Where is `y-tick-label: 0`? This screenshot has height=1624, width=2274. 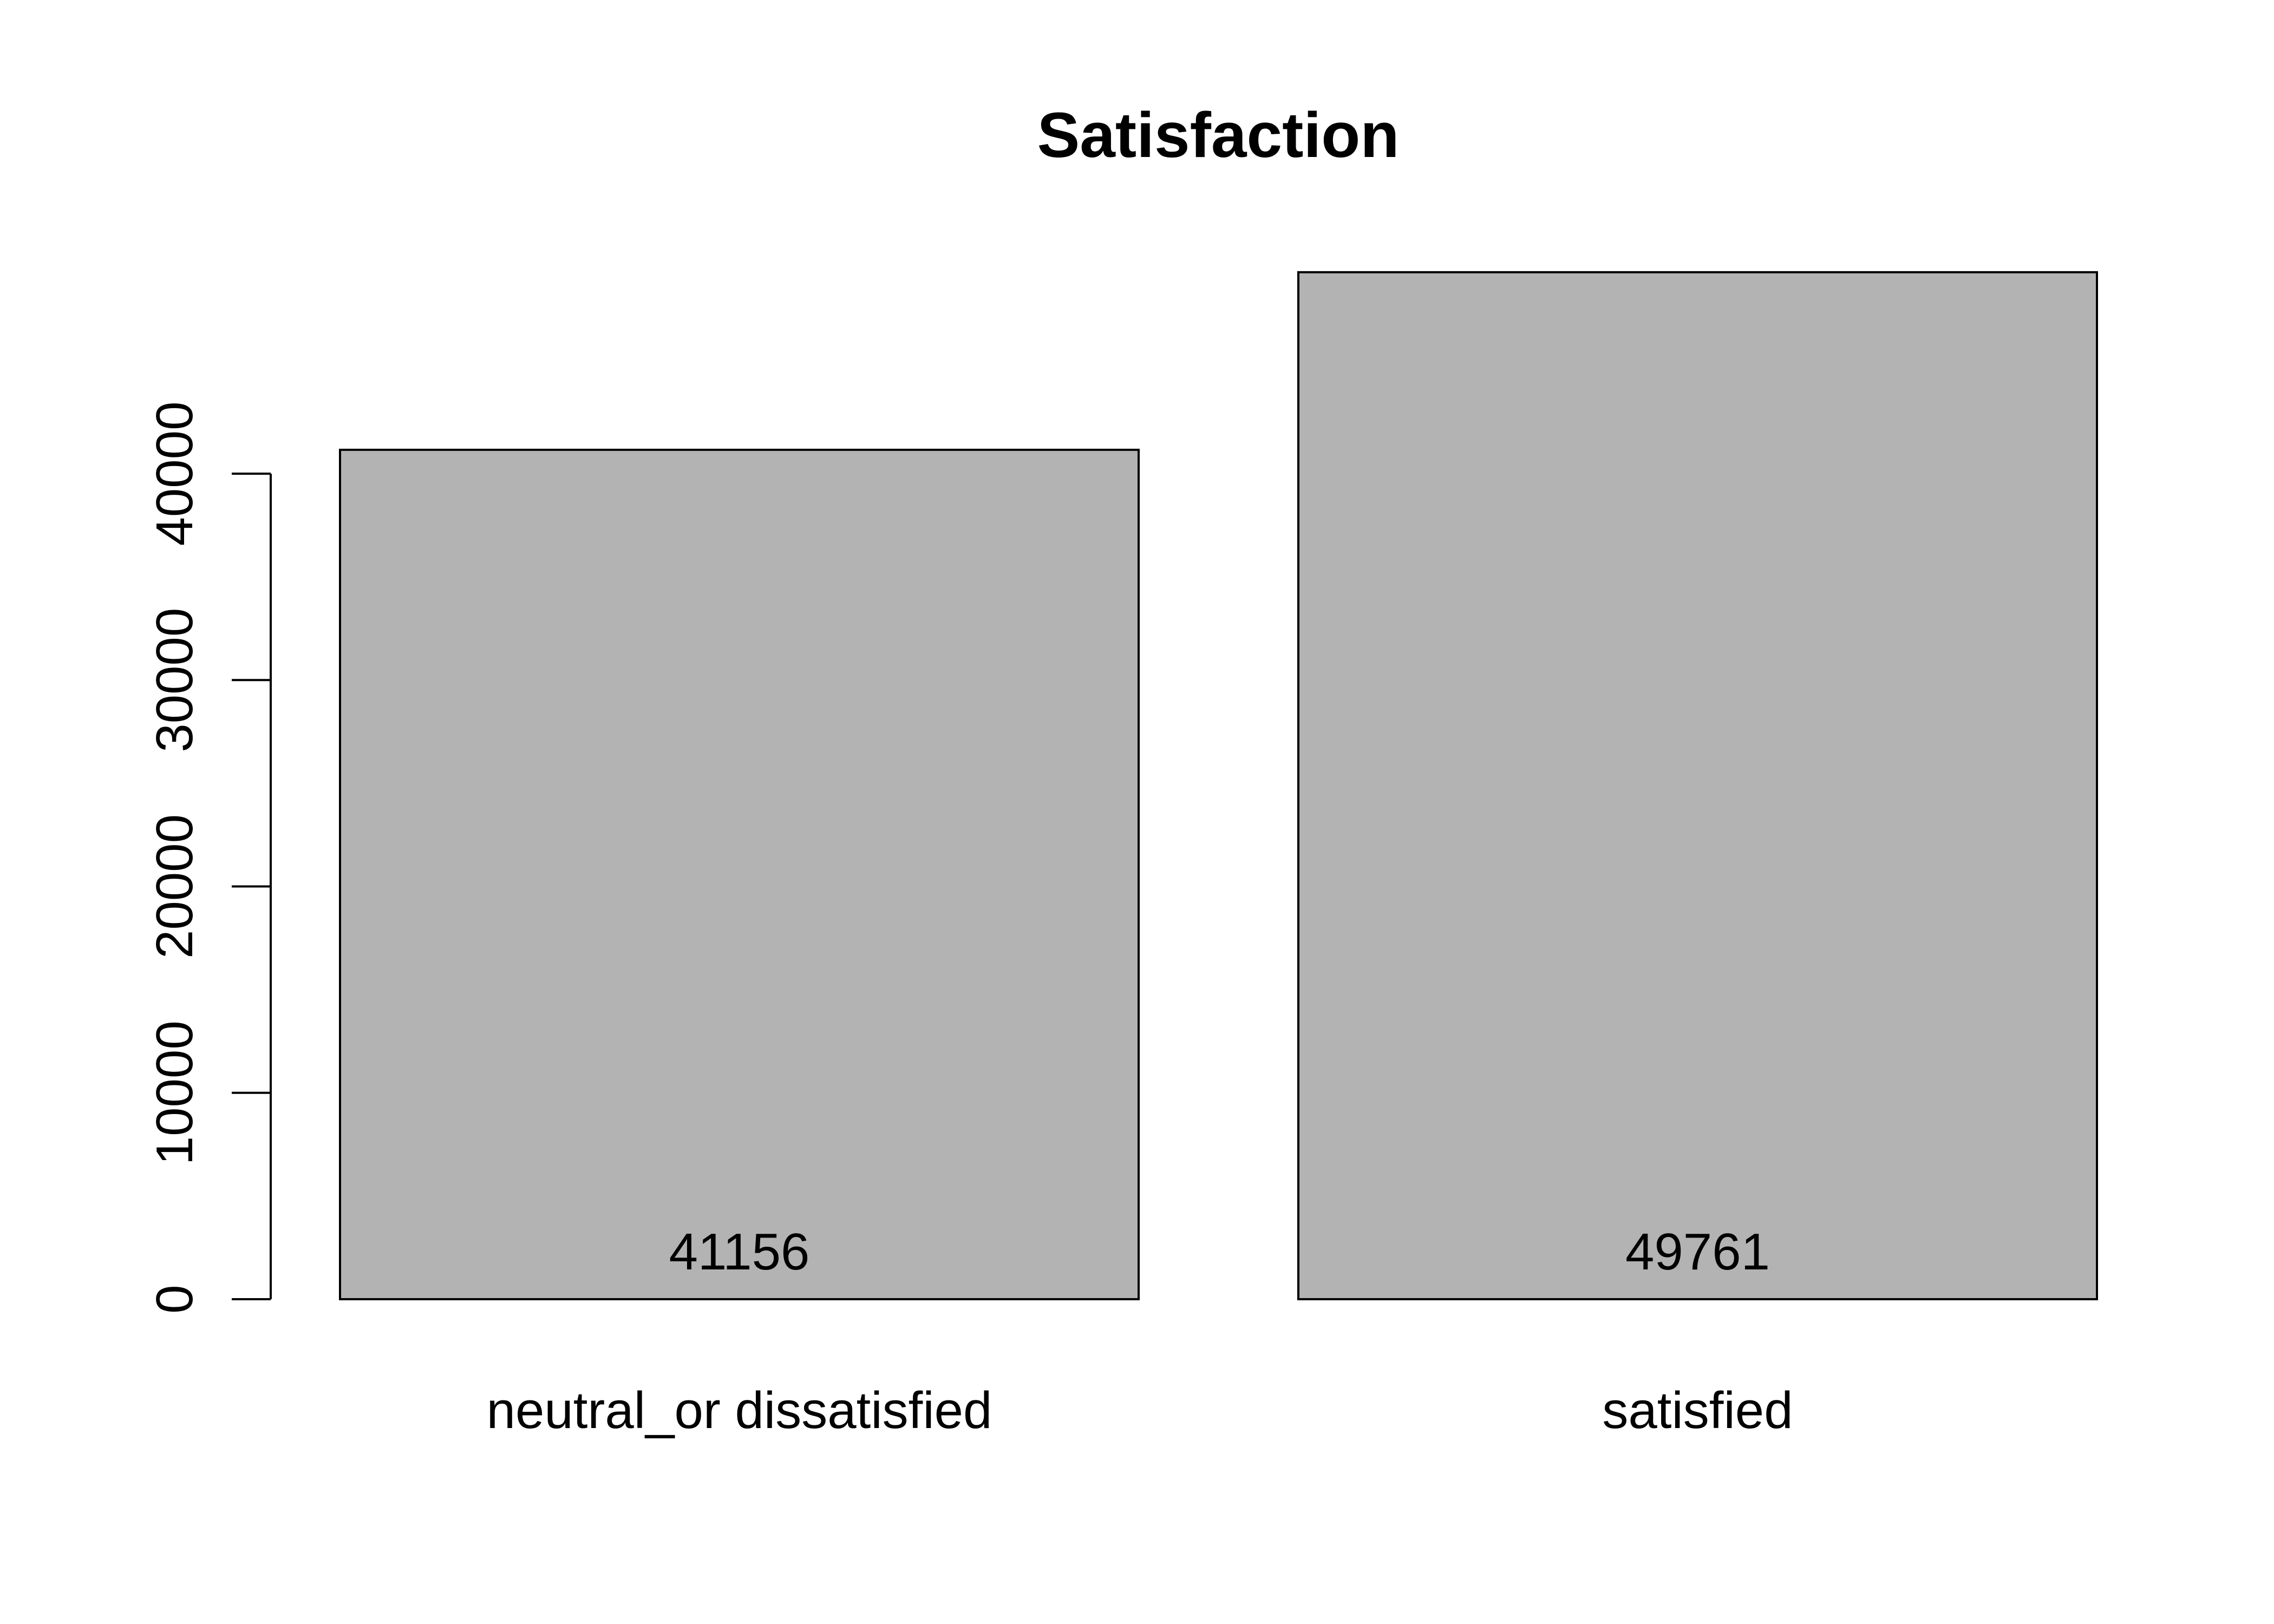
y-tick-label: 0 is located at coordinates (175, 1299).